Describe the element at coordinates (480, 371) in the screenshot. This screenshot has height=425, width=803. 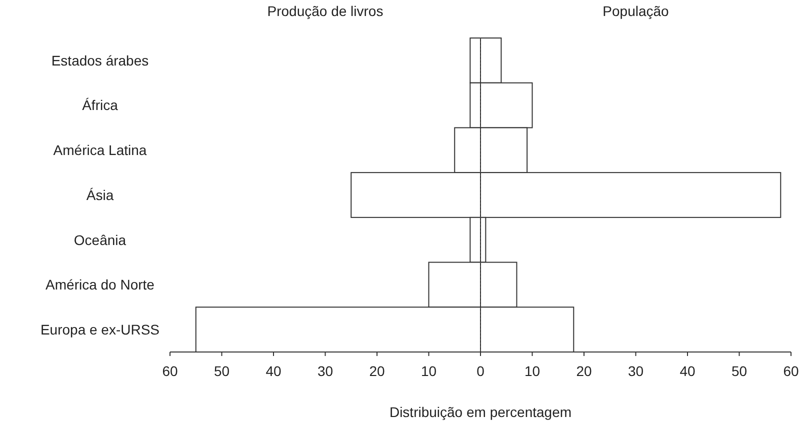
I see `x-tick-label: 0` at that location.